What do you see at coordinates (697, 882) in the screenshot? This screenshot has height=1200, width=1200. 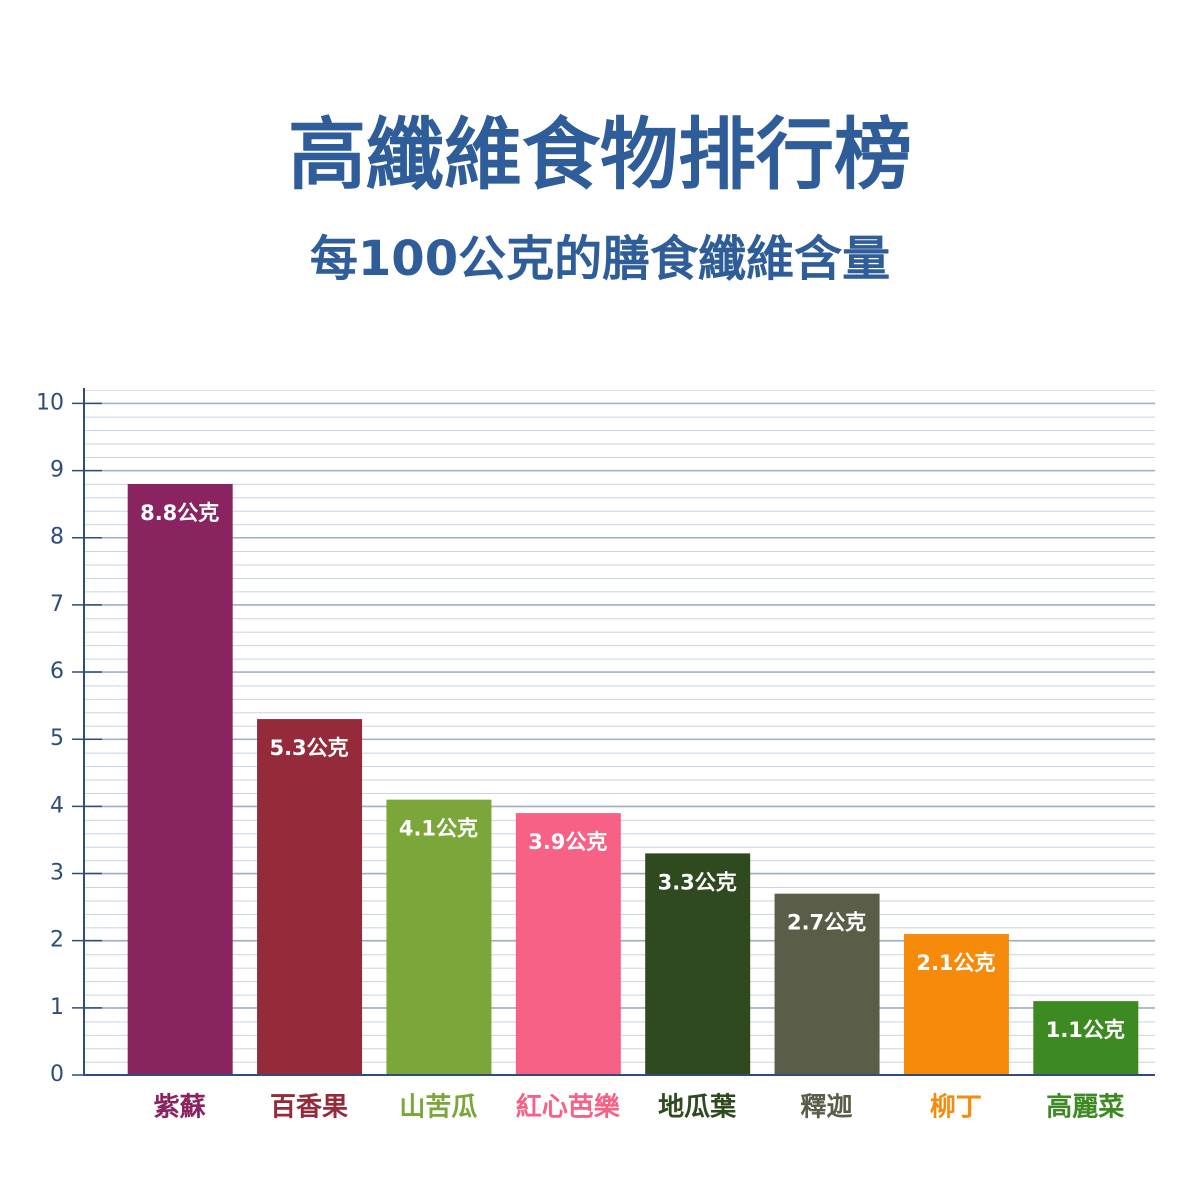 I see `value-label: 3.3公克` at bounding box center [697, 882].